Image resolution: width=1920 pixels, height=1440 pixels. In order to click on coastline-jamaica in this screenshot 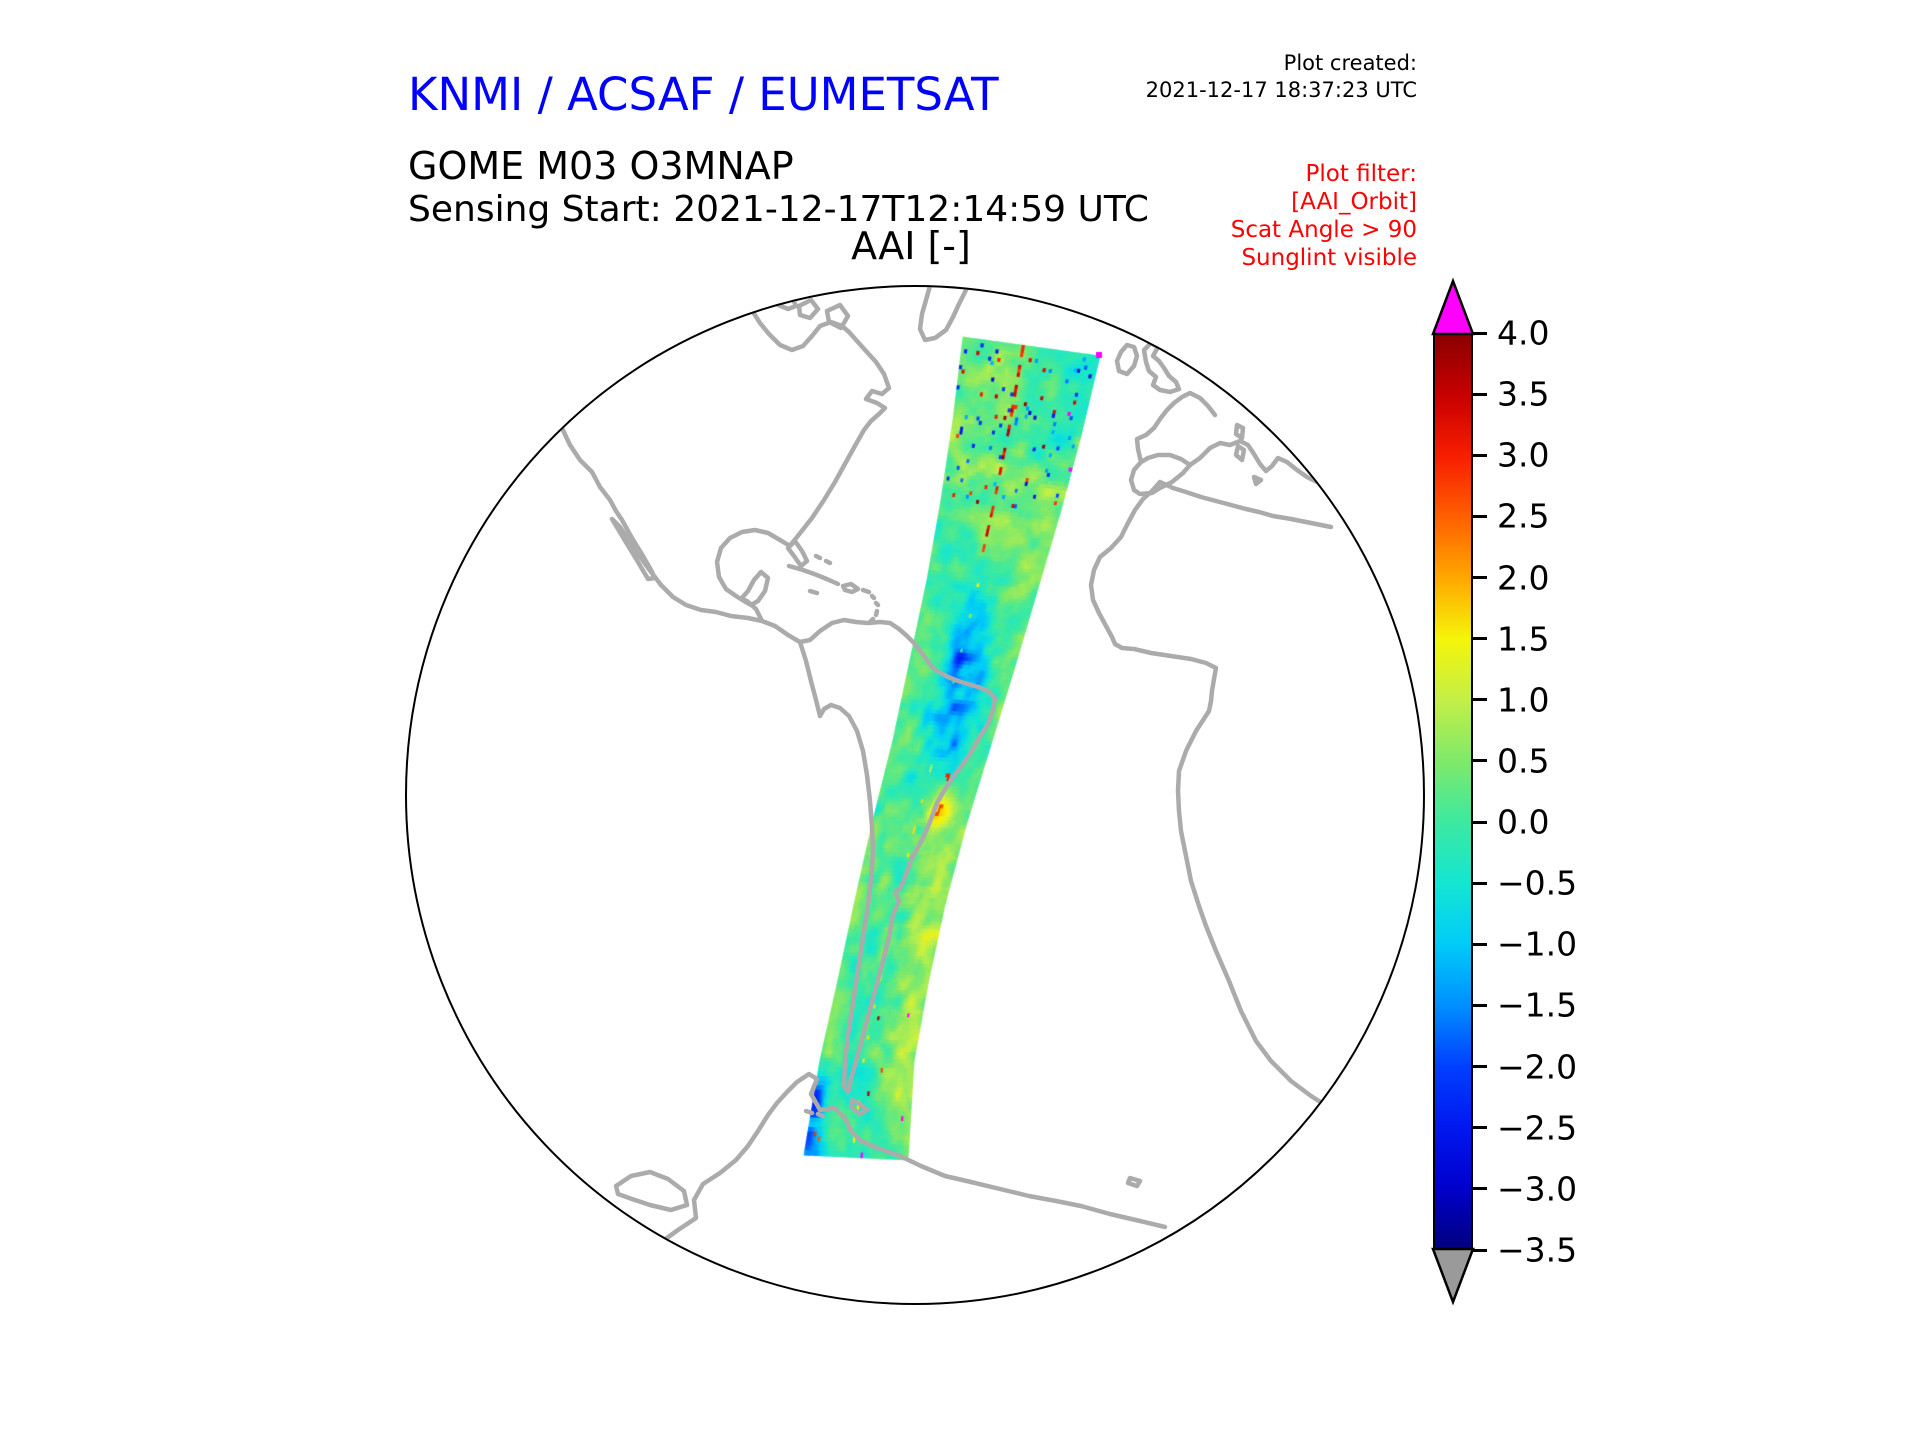, I will do `click(813, 592)`.